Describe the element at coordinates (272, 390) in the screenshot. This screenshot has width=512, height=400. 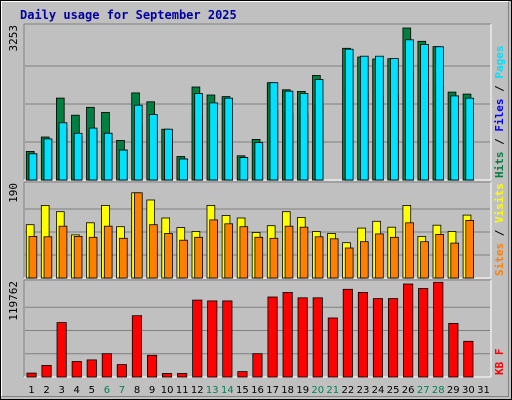
I see `x-tick-label-day-17: 17` at that location.